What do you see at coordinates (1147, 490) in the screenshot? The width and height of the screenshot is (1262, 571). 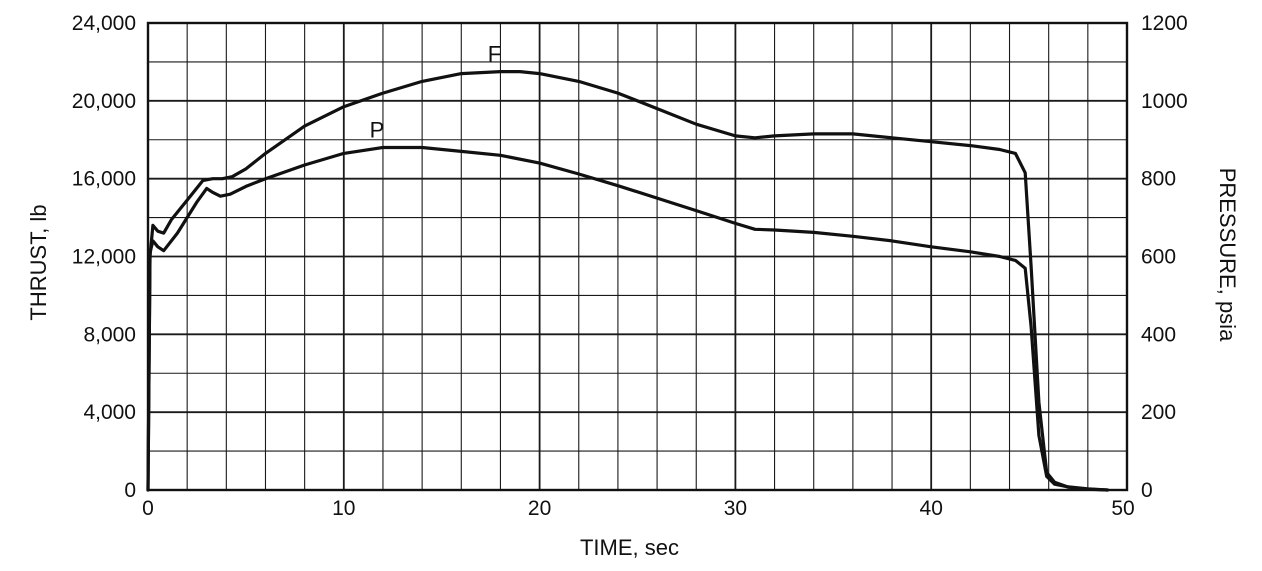 I see `y-tick-label-right: 0` at bounding box center [1147, 490].